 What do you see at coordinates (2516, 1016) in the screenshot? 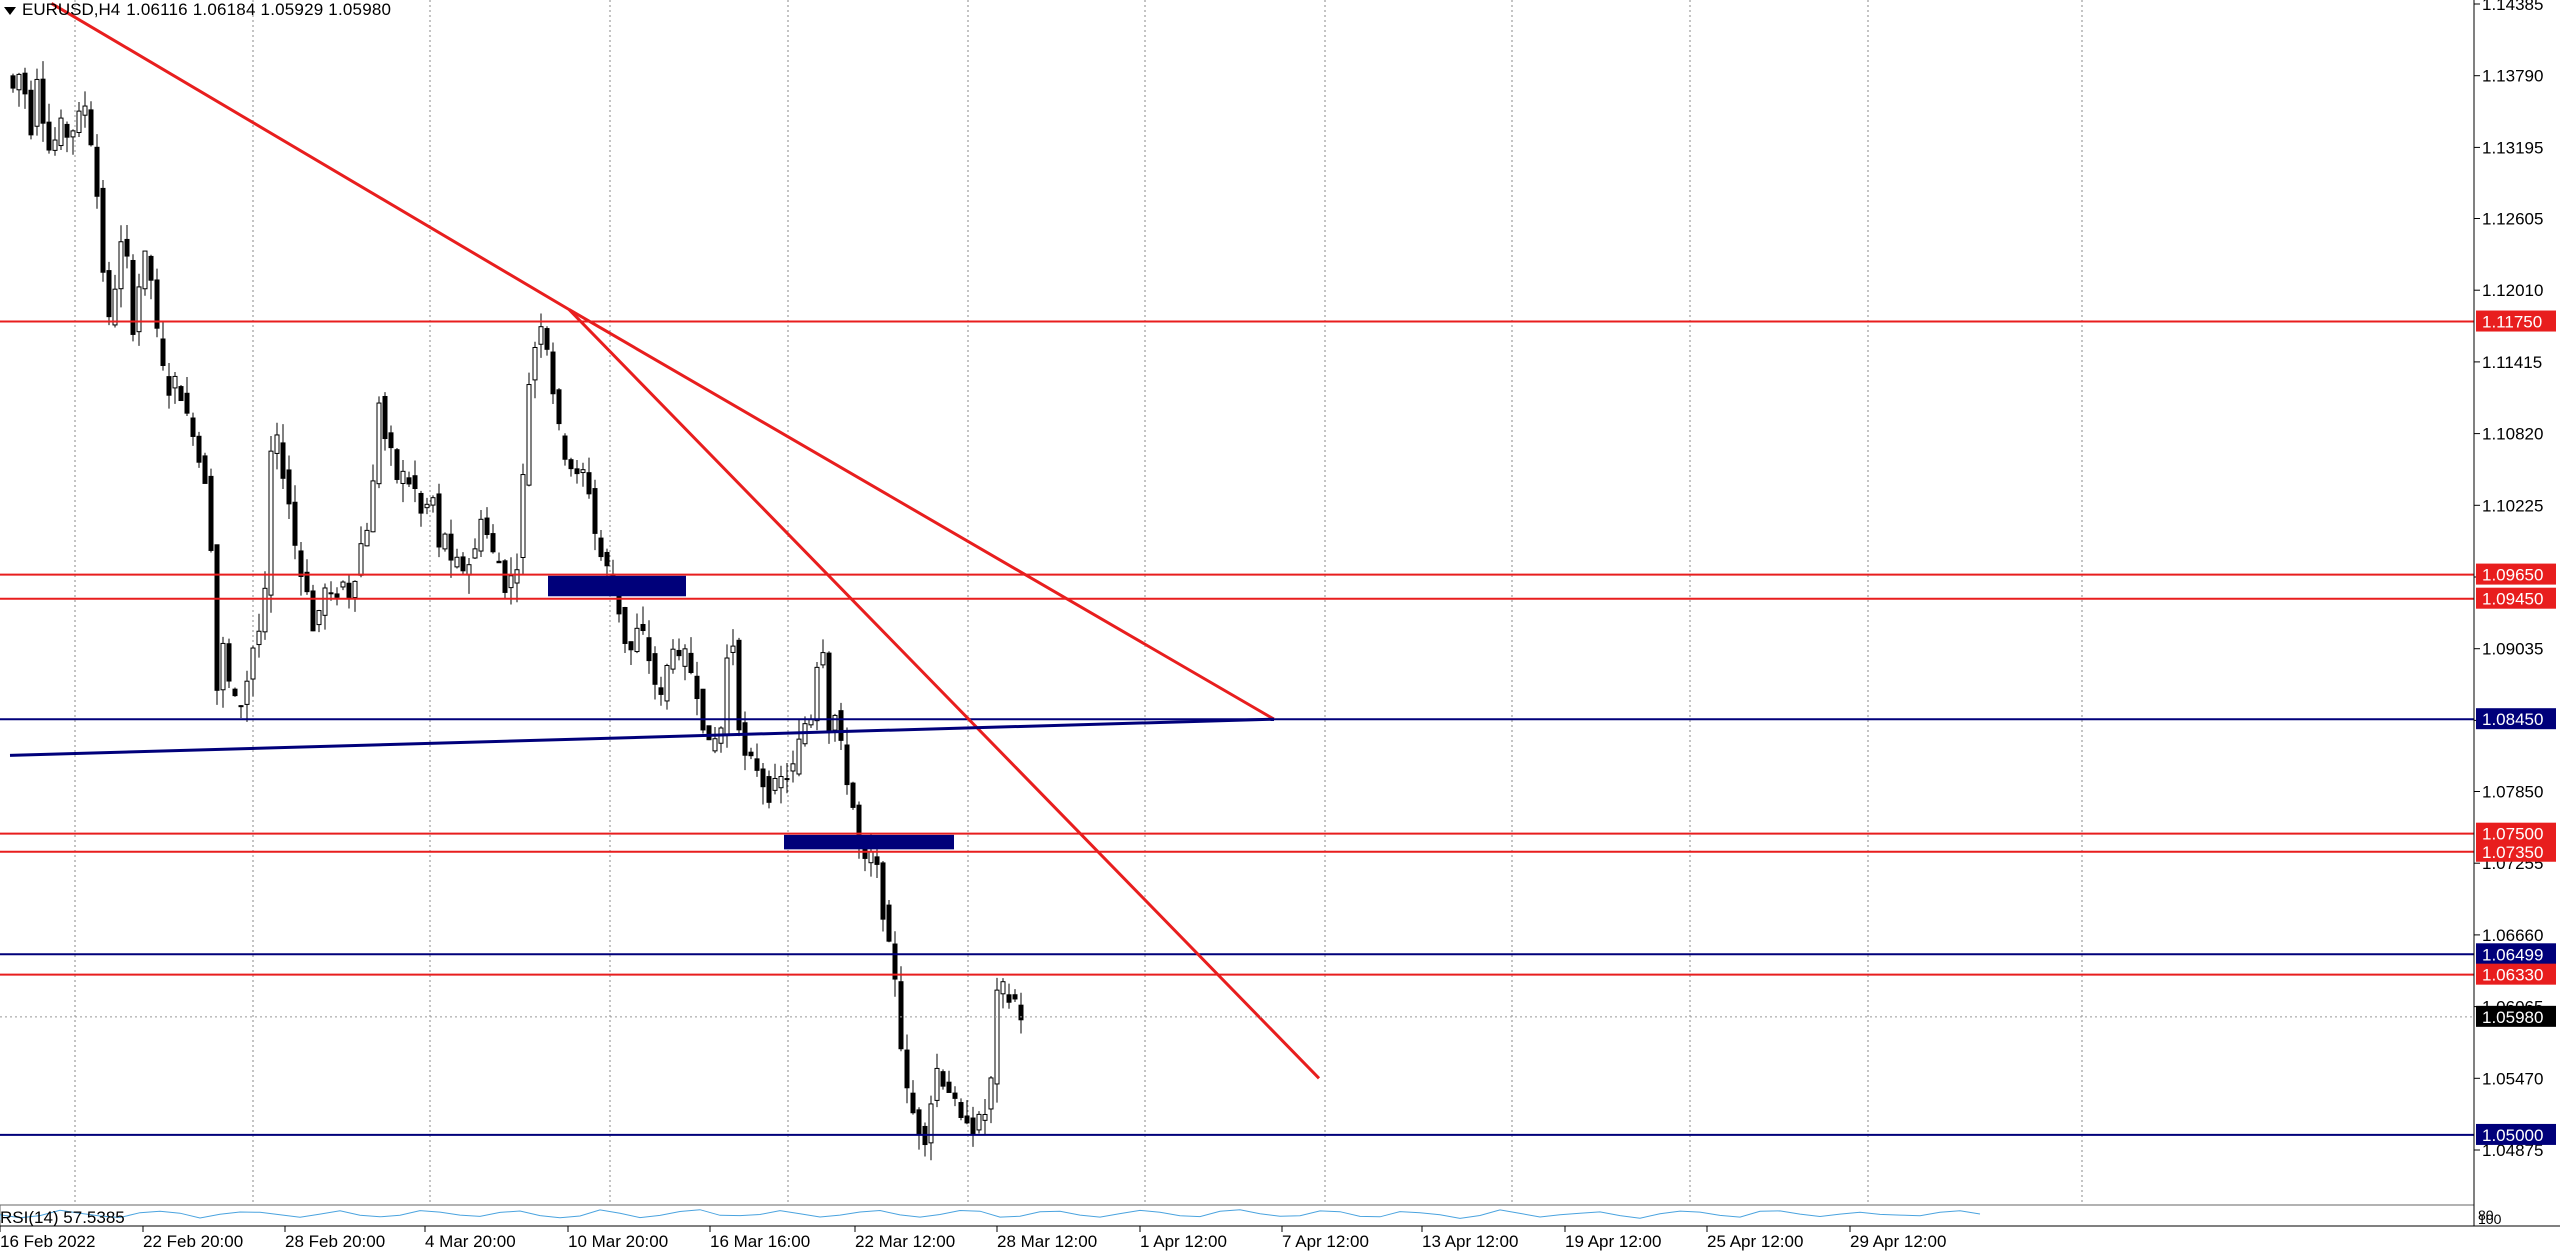
I see `current-price-tag` at bounding box center [2516, 1016].